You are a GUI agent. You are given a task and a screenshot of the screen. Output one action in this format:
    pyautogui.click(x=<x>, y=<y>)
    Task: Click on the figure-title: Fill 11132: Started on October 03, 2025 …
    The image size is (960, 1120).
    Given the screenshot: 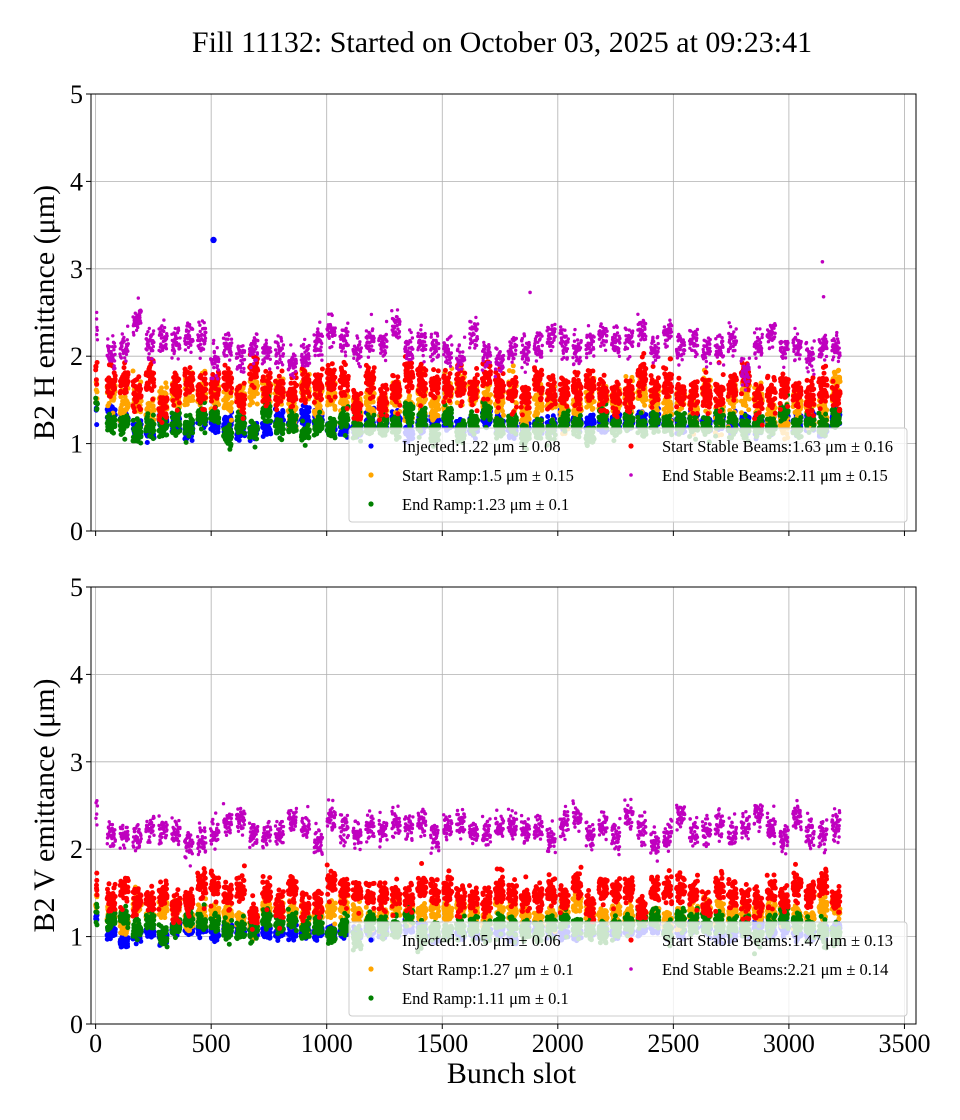 What is the action you would take?
    pyautogui.click(x=502, y=42)
    